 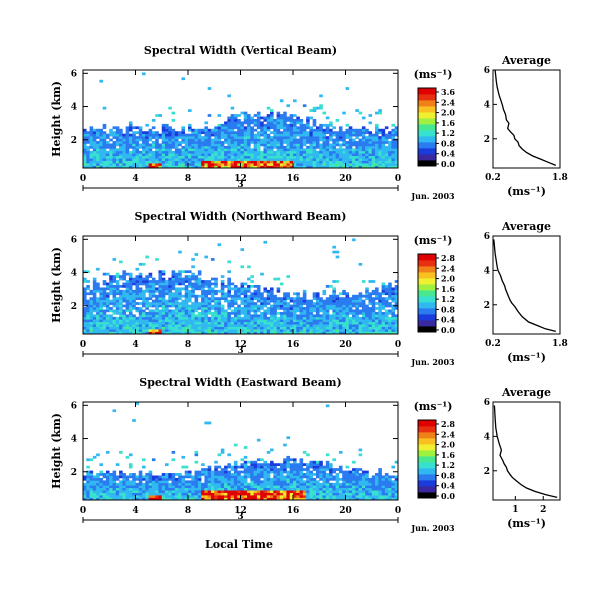 I want to click on panel-title: Spectral Width (Vertical Beam), so click(x=240, y=50).